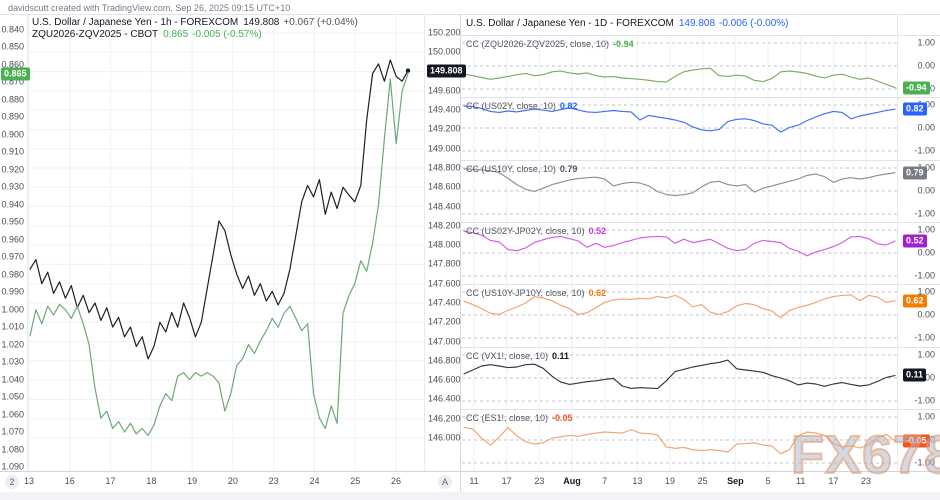 This screenshot has height=500, width=940. I want to click on price-axis-tick-label: 147.200, so click(444, 321).